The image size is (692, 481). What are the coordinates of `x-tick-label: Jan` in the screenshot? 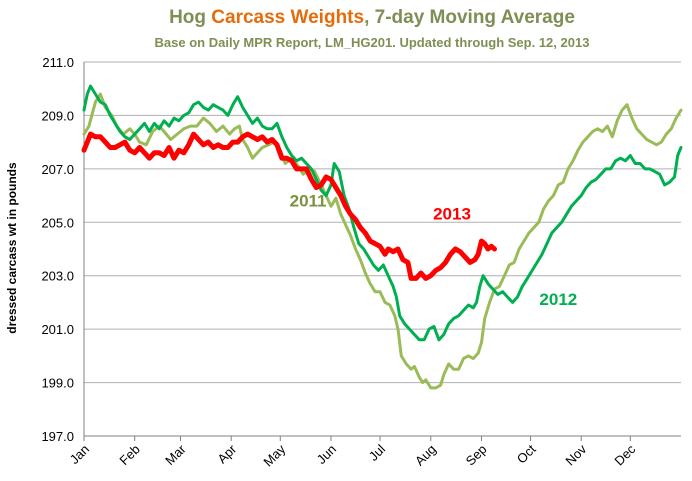 It's located at (79, 454).